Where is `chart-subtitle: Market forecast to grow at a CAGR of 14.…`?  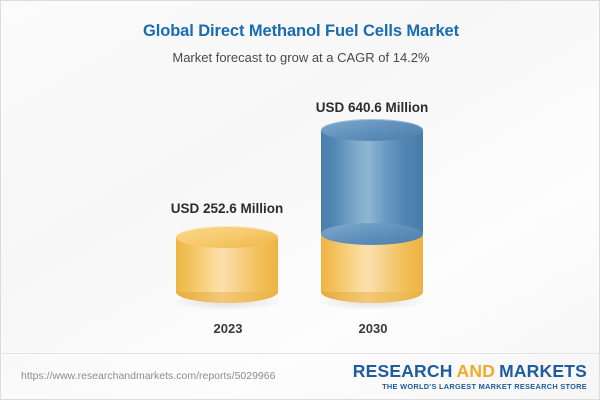 chart-subtitle: Market forecast to grow at a CAGR of 14.… is located at coordinates (301, 57).